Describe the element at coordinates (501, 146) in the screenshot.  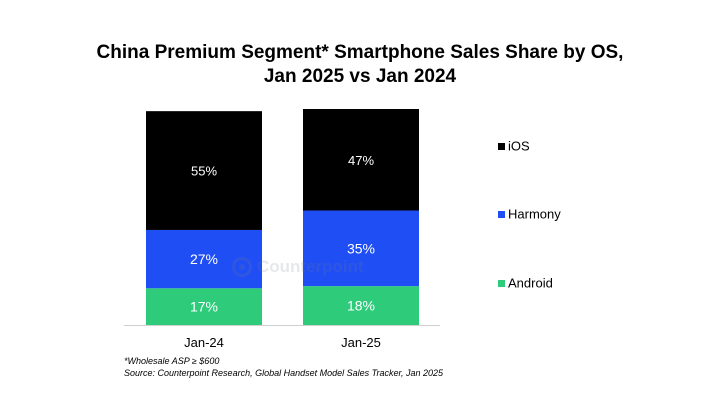
I see `legend-swatch-ios` at that location.